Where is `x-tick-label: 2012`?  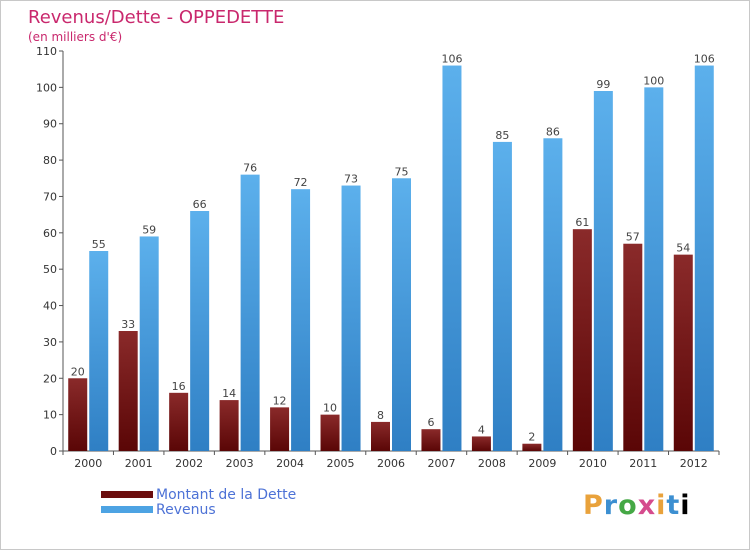 x-tick-label: 2012 is located at coordinates (694, 463).